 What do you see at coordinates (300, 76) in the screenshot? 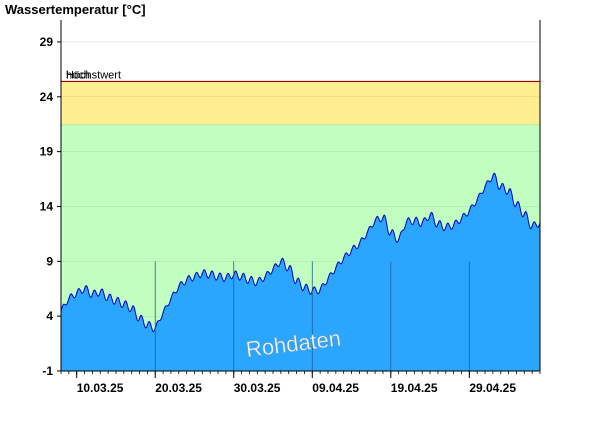
I see `threshold-lines: Höchstwert` at bounding box center [300, 76].